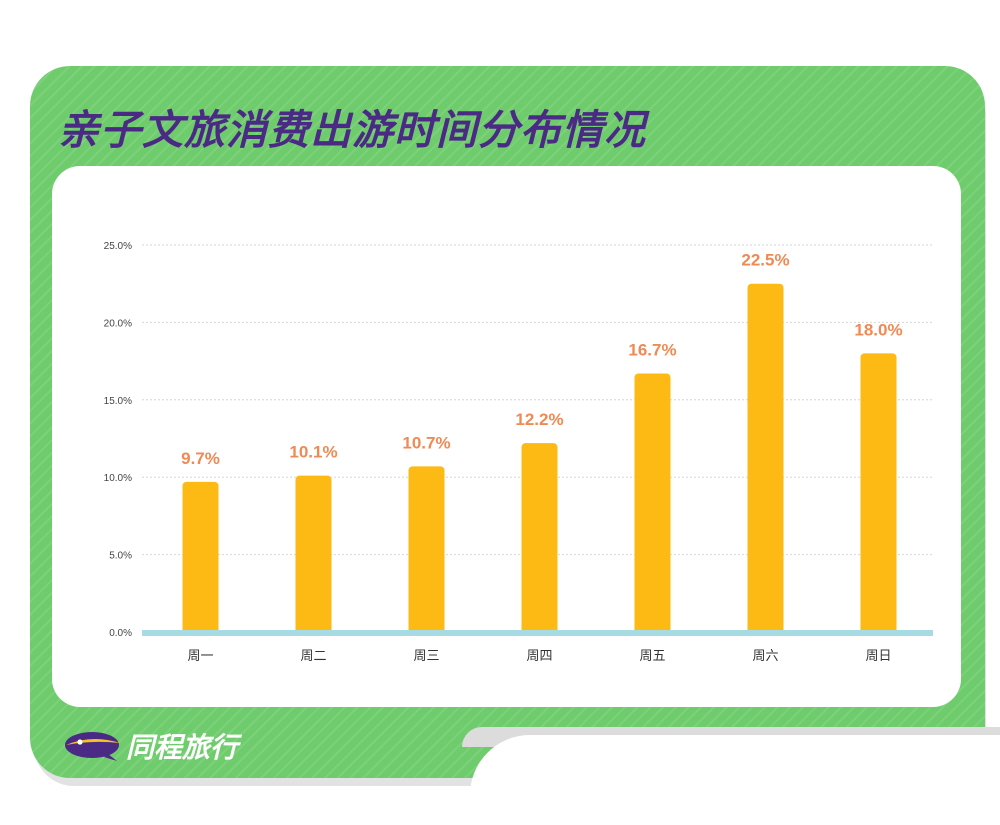  Describe the element at coordinates (352, 130) in the screenshot. I see `chart-title: 亲子文旅消费出游时间分布情况` at that location.